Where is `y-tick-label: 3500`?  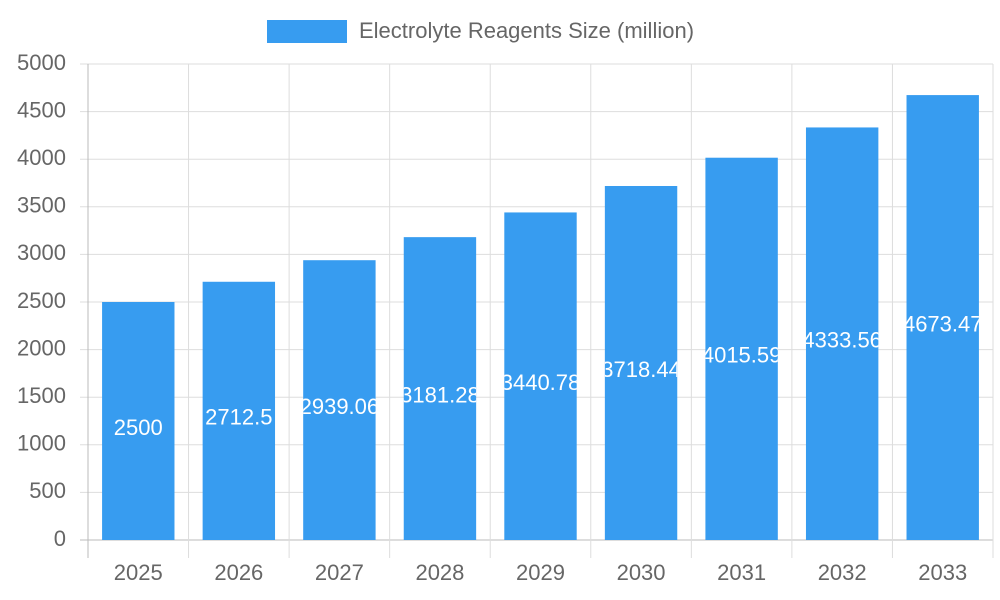
y-tick-label: 3500 is located at coordinates (41, 205).